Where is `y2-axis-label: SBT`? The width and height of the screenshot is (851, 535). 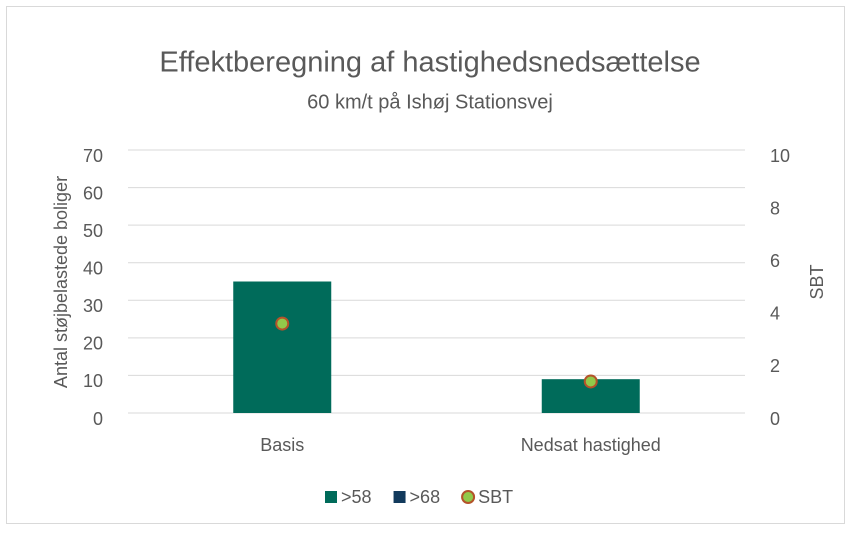
y2-axis-label: SBT is located at coordinates (817, 281).